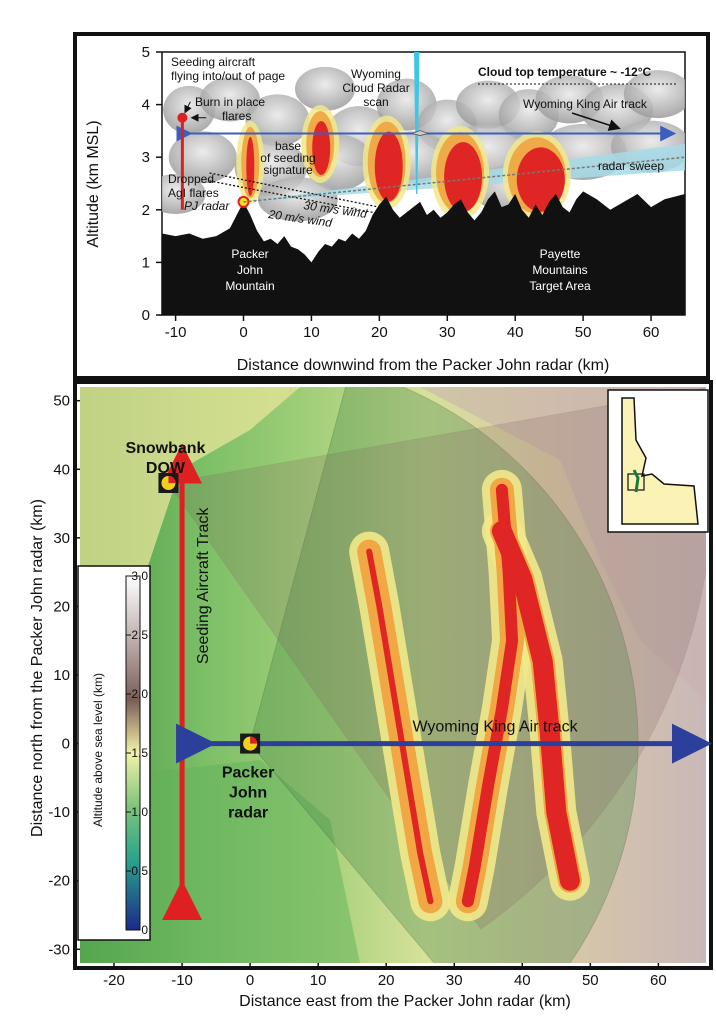  Describe the element at coordinates (172, 479) in the screenshot. I see `snowbank-dow-marker-sector` at that location.